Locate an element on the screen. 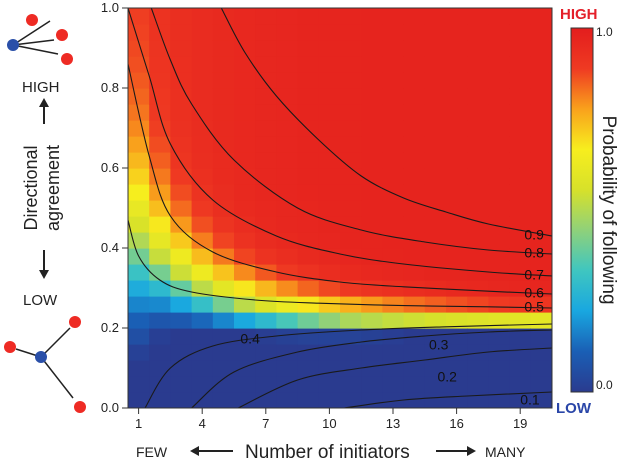 This screenshot has width=620, height=461. colorbar-top-label: HIGH is located at coordinates (579, 14).